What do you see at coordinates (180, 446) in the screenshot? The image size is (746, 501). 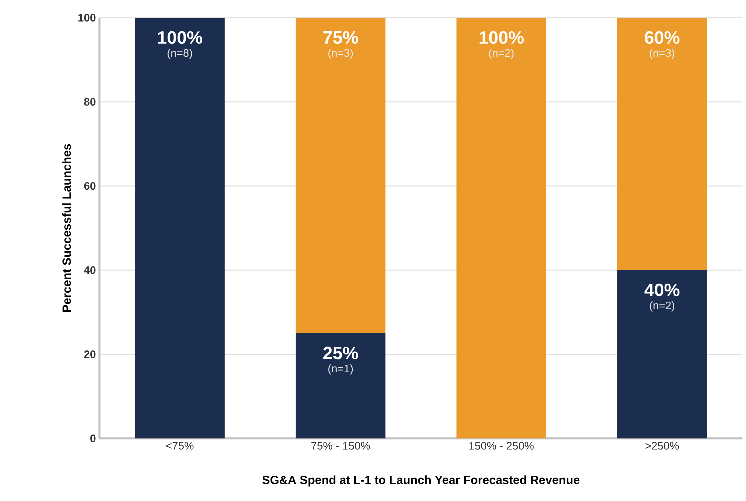 I see `x-tick-label: <75%` at bounding box center [180, 446].